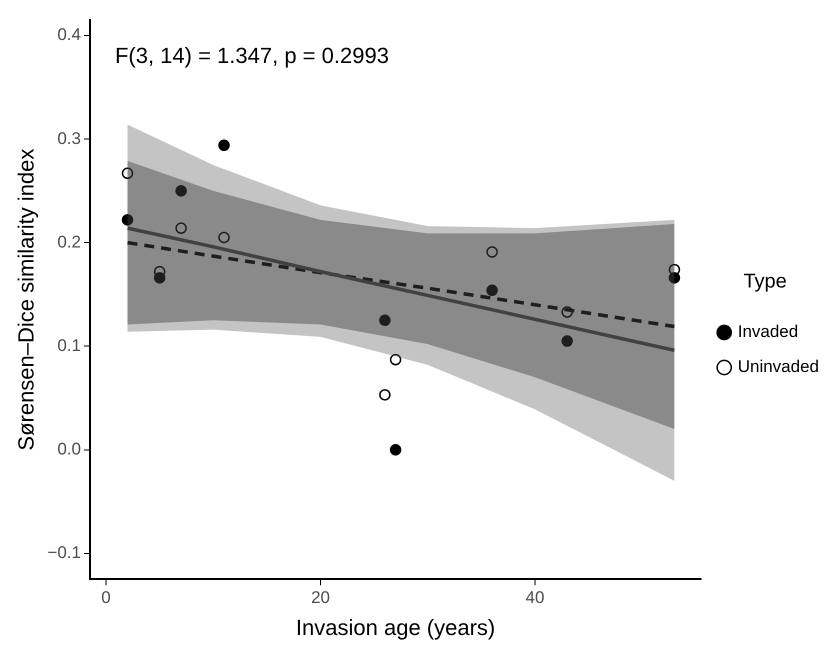  I want to click on y-tick-label: 0.0, so click(69, 448).